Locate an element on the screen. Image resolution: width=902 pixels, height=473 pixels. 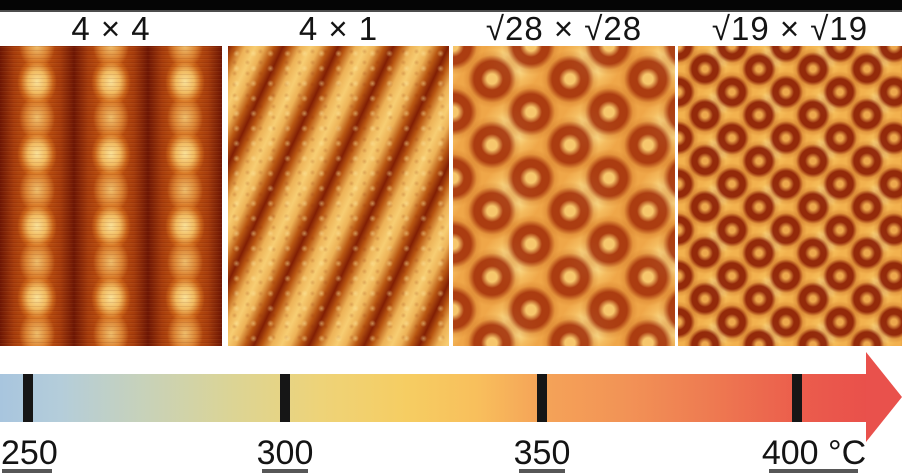
panel-label-4x1: 4 × 1 is located at coordinates (338, 28).